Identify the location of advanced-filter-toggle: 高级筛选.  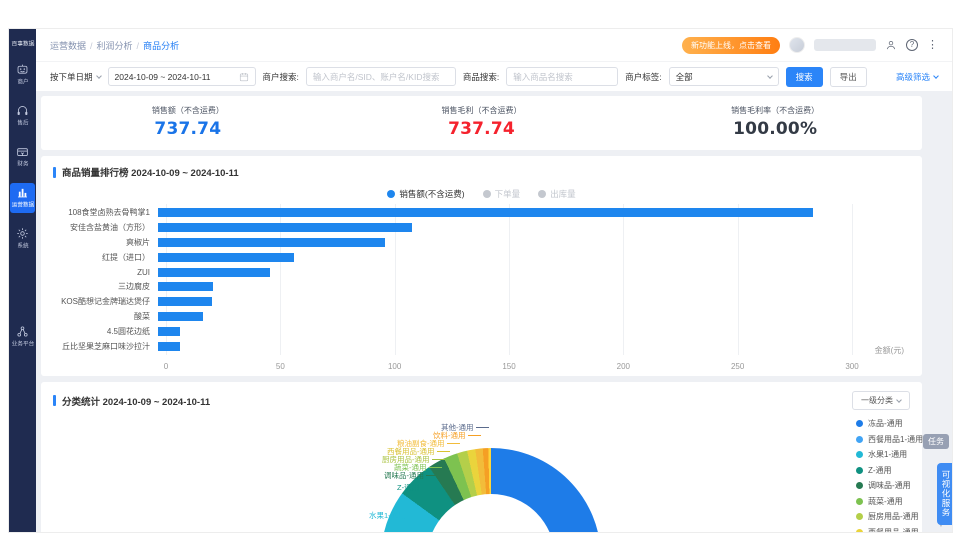
(917, 77).